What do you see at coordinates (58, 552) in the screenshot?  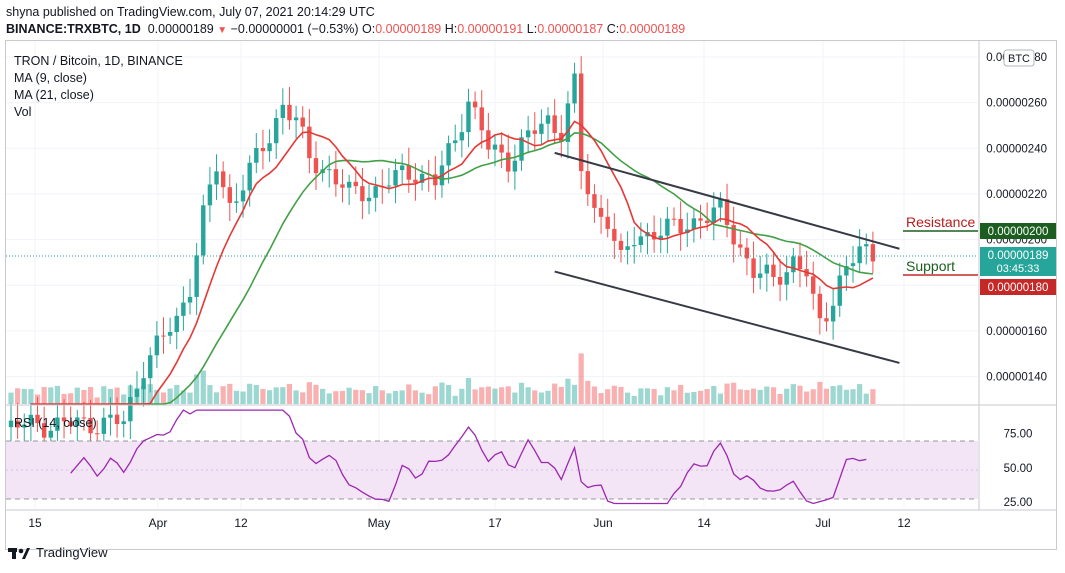 I see `footer: TradingView` at bounding box center [58, 552].